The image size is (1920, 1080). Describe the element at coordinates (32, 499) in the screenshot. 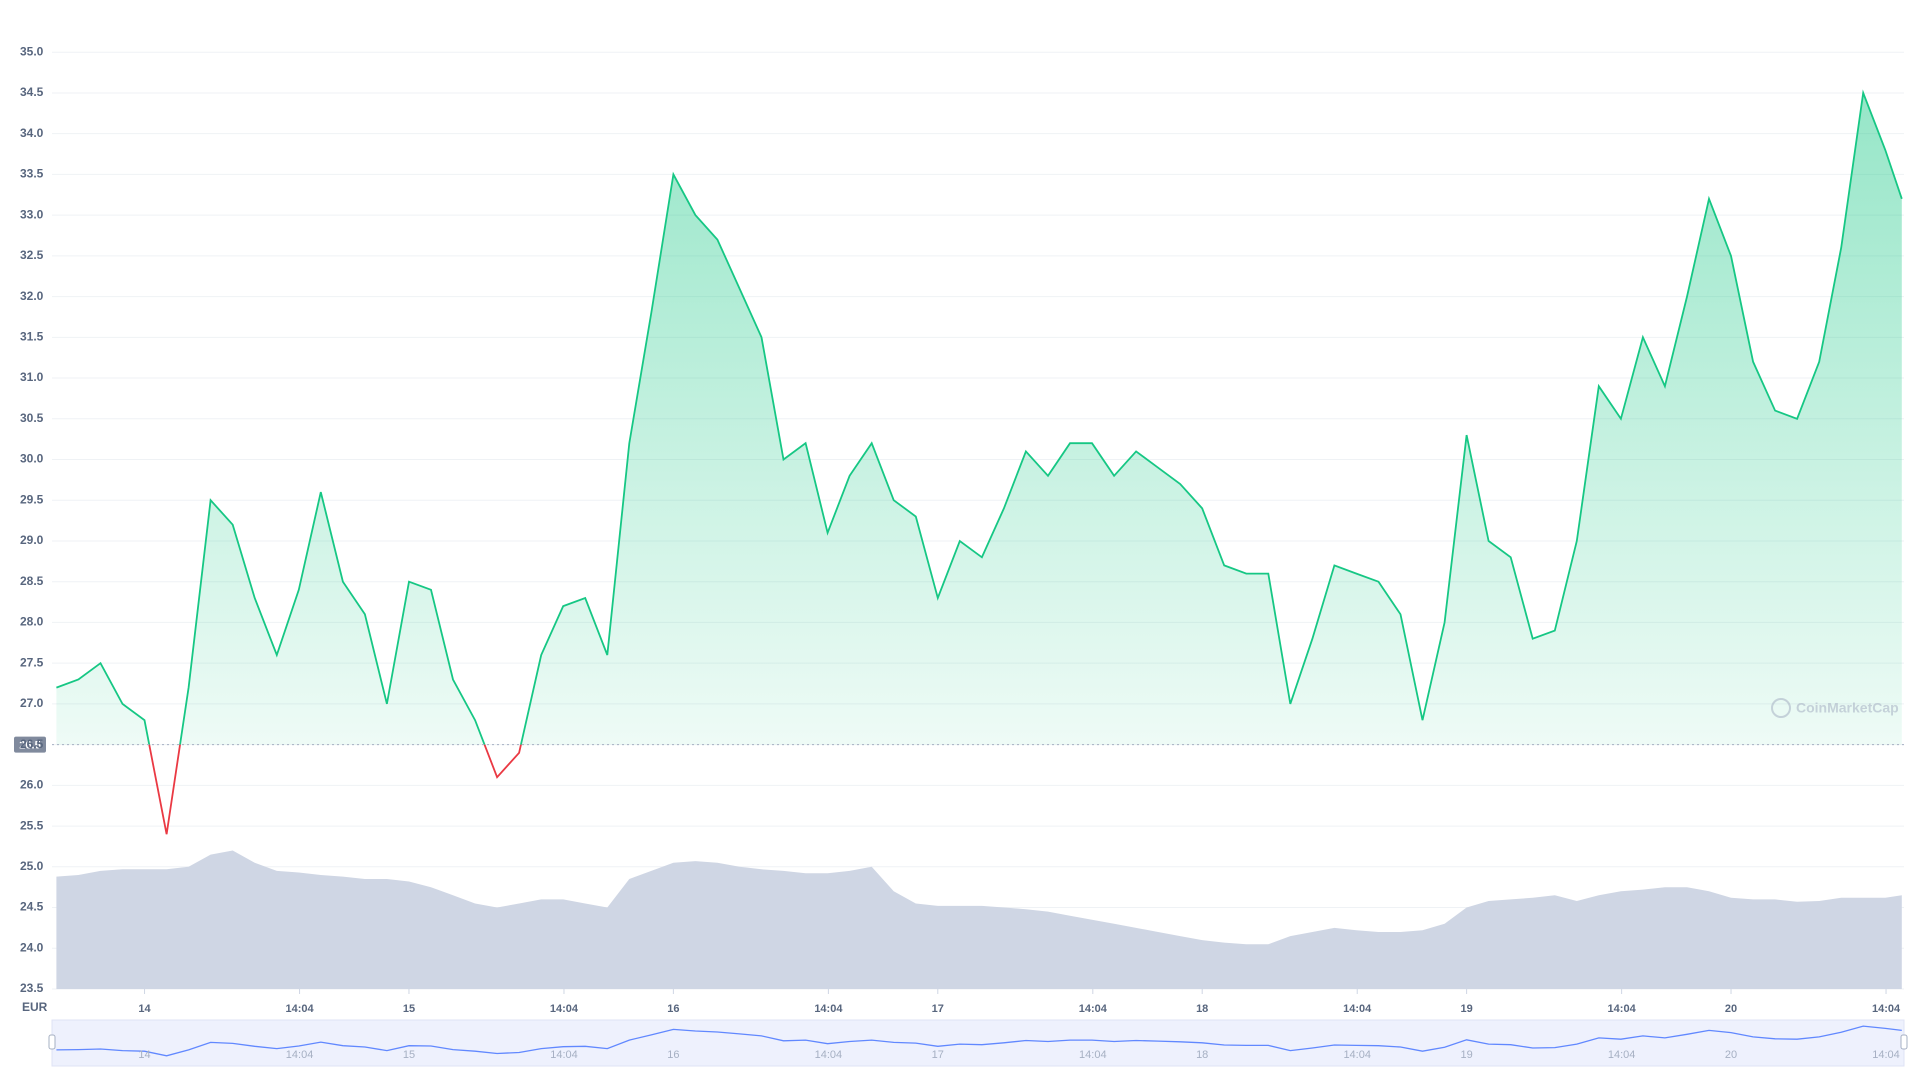

I see `y-tick-label: 29.5` at that location.